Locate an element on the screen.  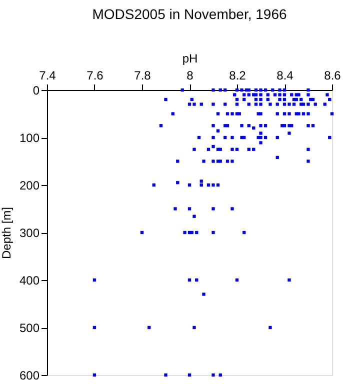
y-axis-title: Depth [m] is located at coordinates (7, 233).